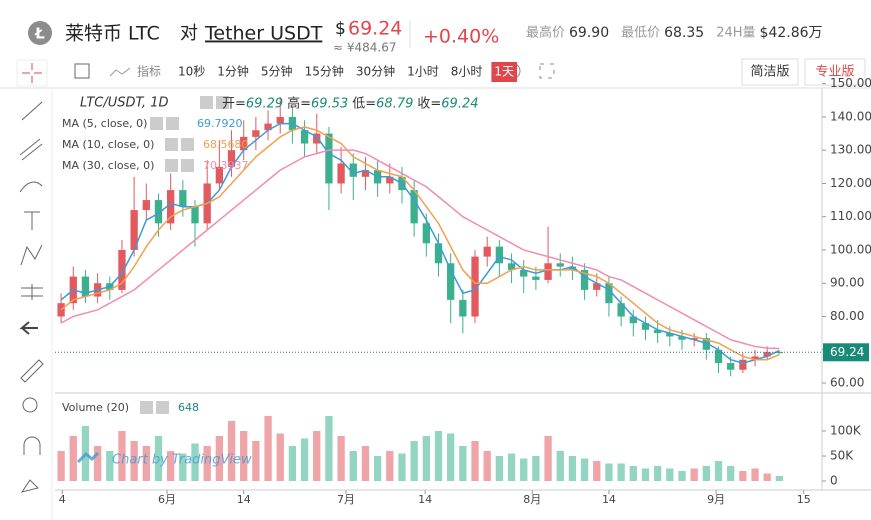 Image resolution: width=871 pixels, height=520 pixels. Describe the element at coordinates (674, 33) in the screenshot. I see `stats: 最高价 69.90 最低价 68.35 24H量 $42.86万` at that location.